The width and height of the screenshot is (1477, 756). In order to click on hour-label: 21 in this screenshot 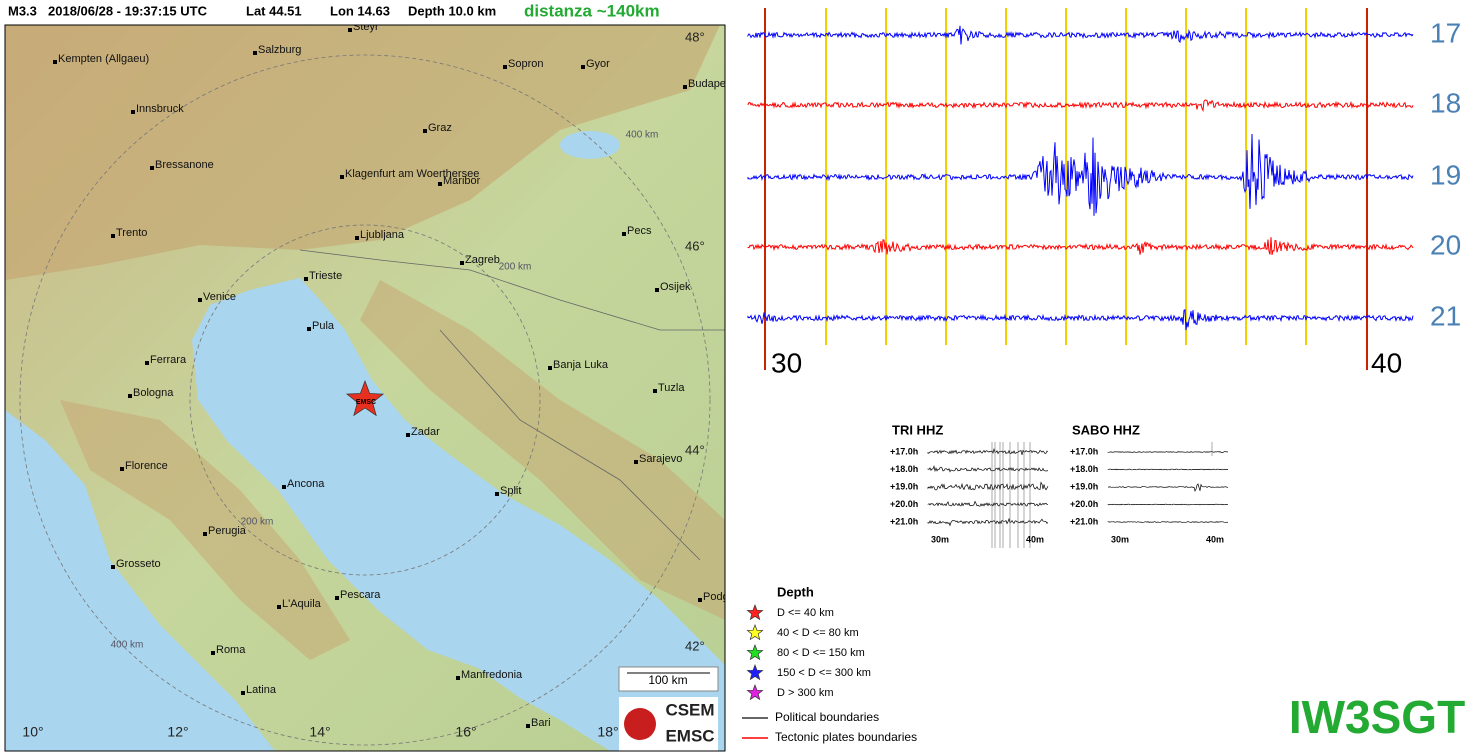, I will do `click(1445, 315)`.